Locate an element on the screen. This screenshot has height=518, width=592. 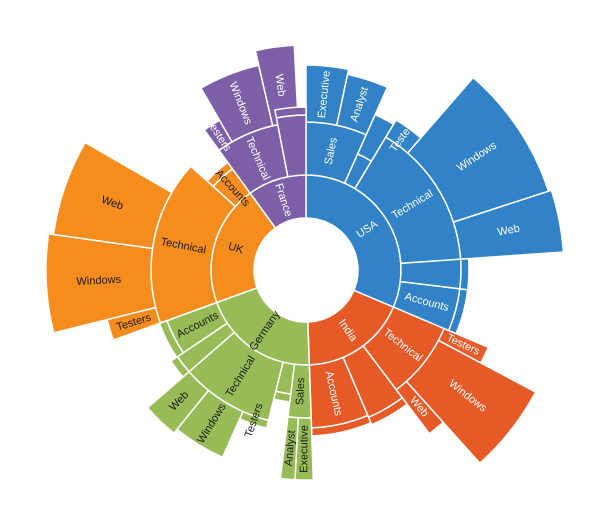
label-uk-technical-windows-0-1: Windows is located at coordinates (99, 281).